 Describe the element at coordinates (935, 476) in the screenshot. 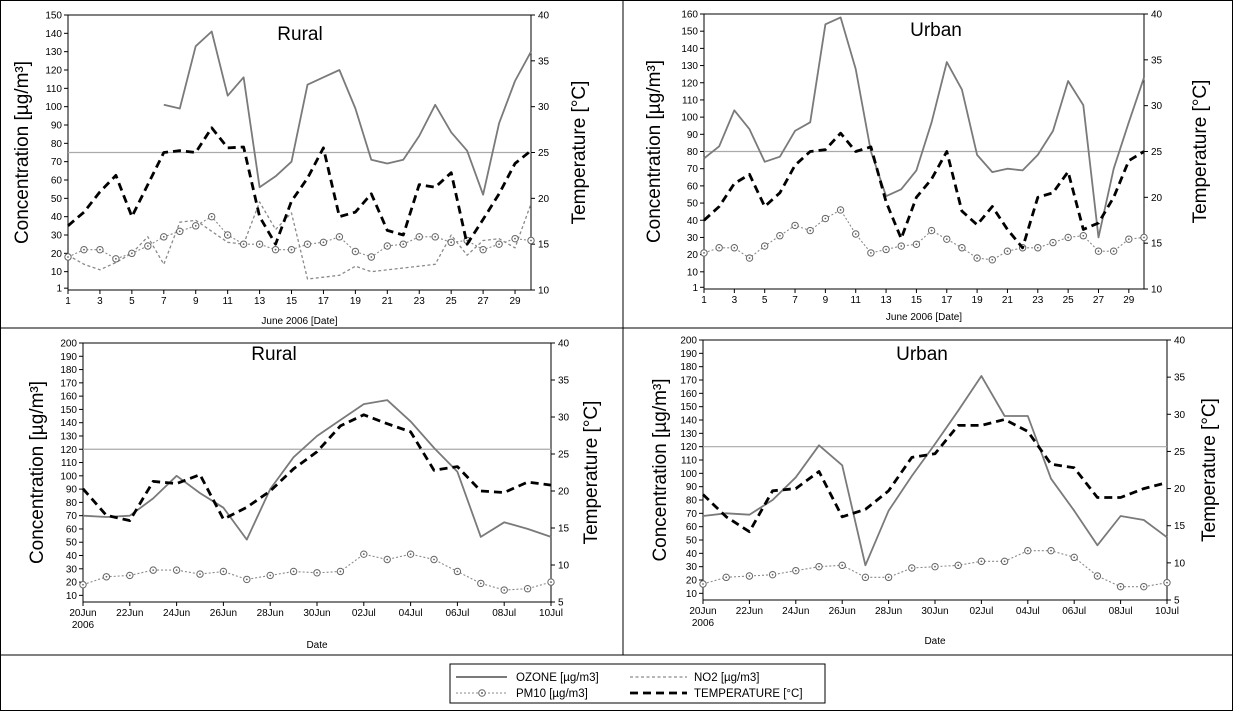

I see `series-line-temperature` at that location.